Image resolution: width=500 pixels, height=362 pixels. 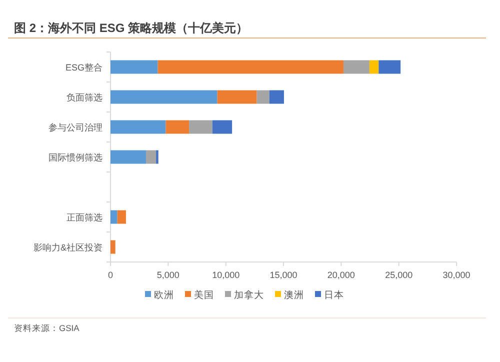 What do you see at coordinates (84, 217) in the screenshot?
I see `y-tick-label: 正面筛选` at bounding box center [84, 217].